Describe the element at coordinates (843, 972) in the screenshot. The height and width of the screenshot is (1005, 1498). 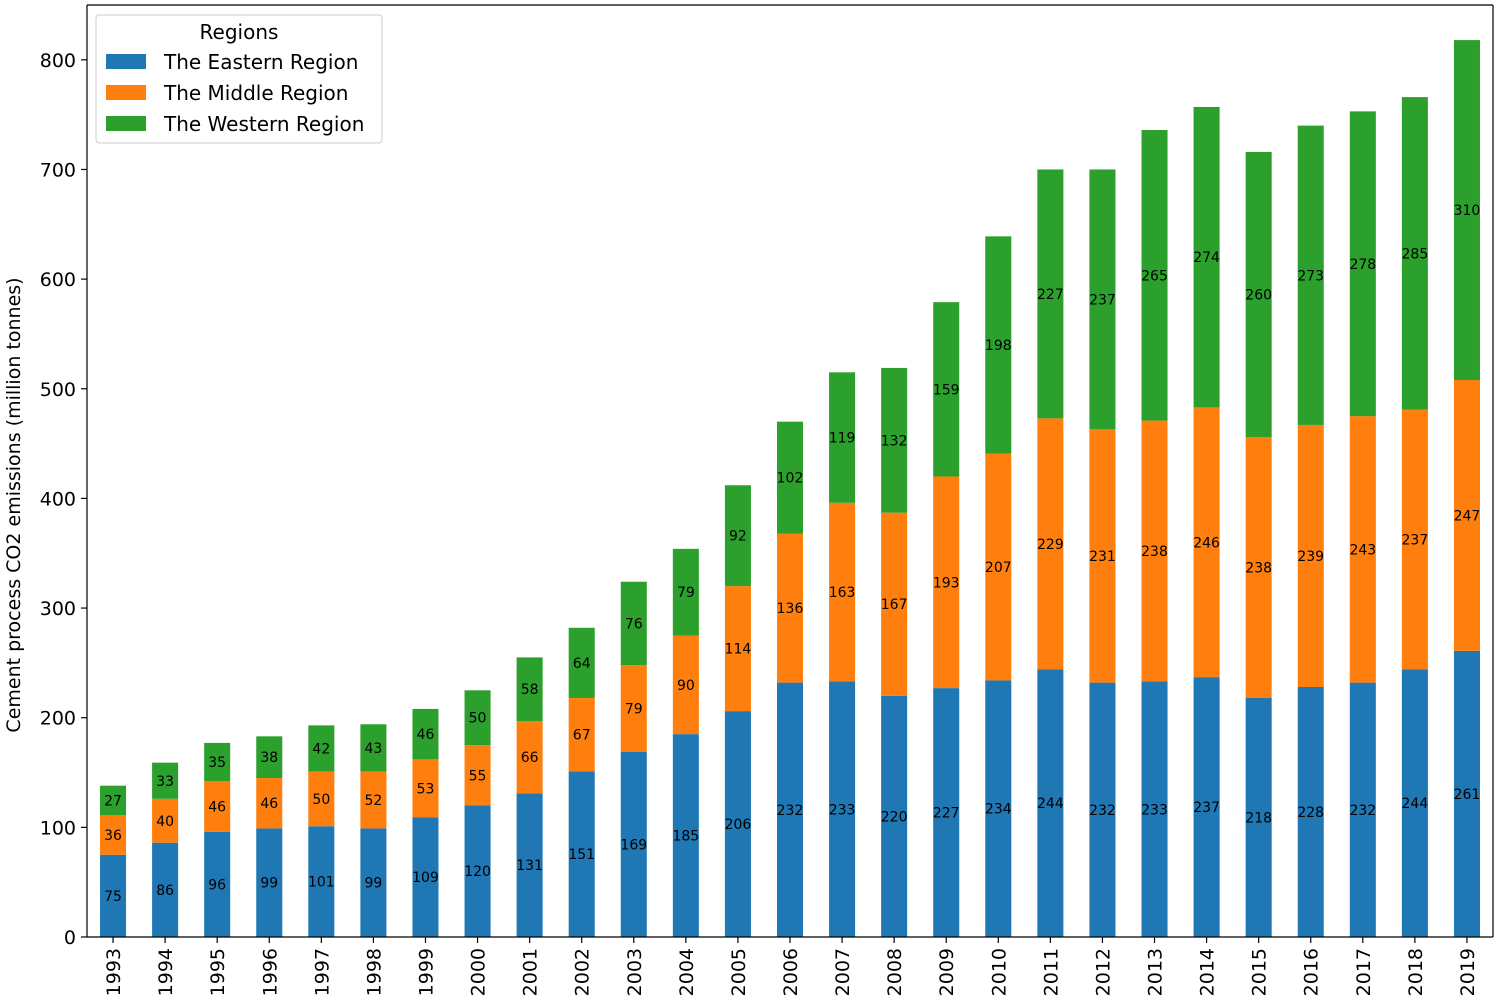
I see `x-tick-label-2007: 2007` at that location.